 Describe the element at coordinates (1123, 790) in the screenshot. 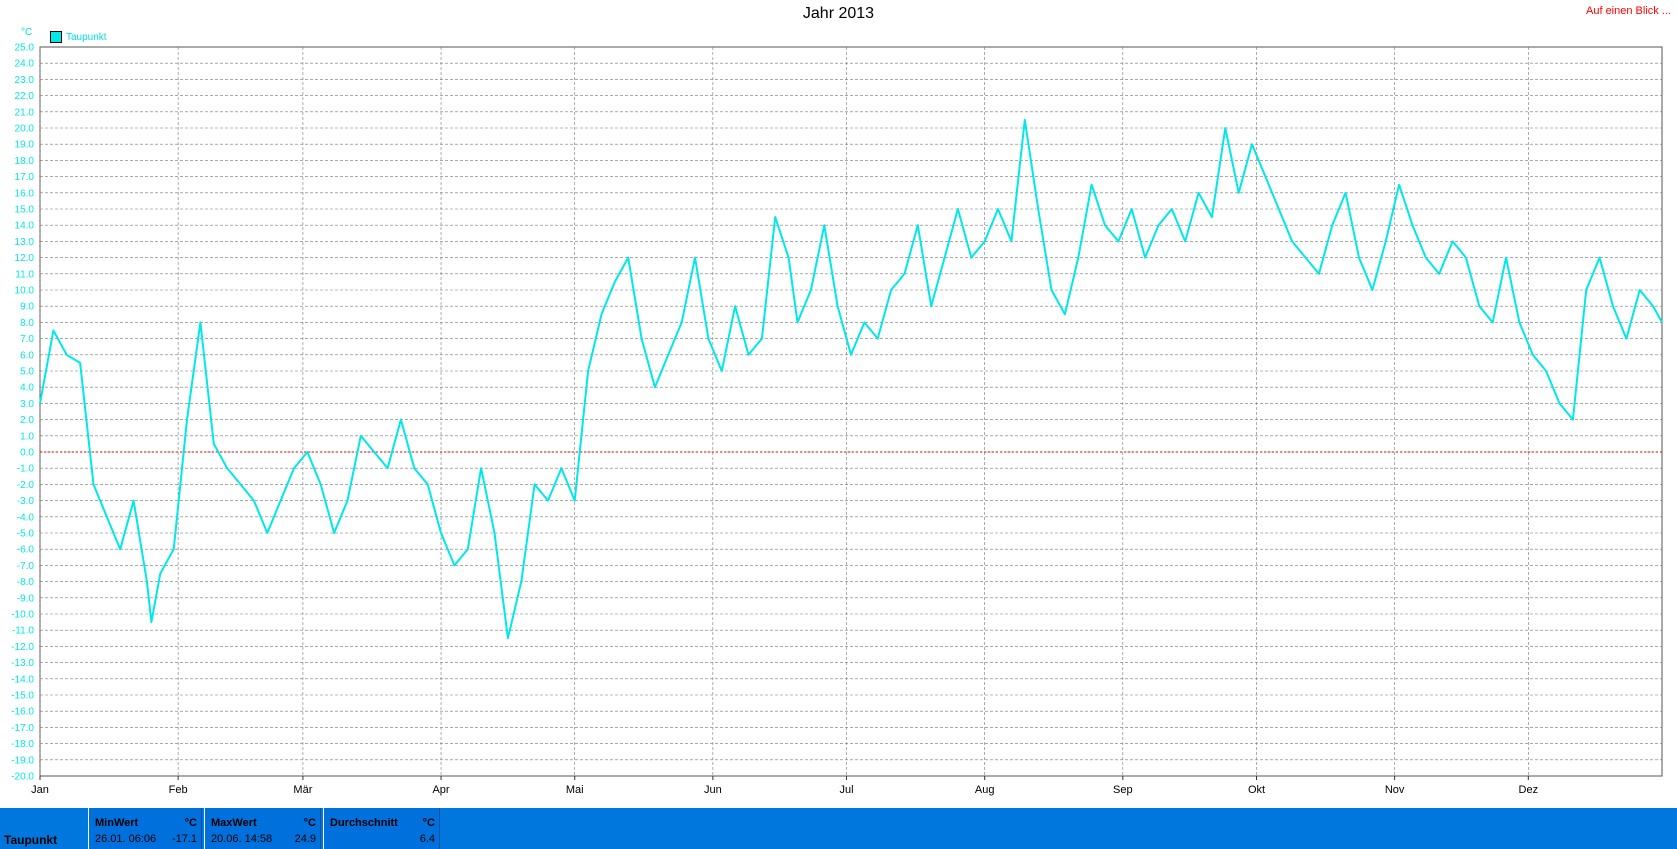

I see `x-tick-label: Sep` at that location.